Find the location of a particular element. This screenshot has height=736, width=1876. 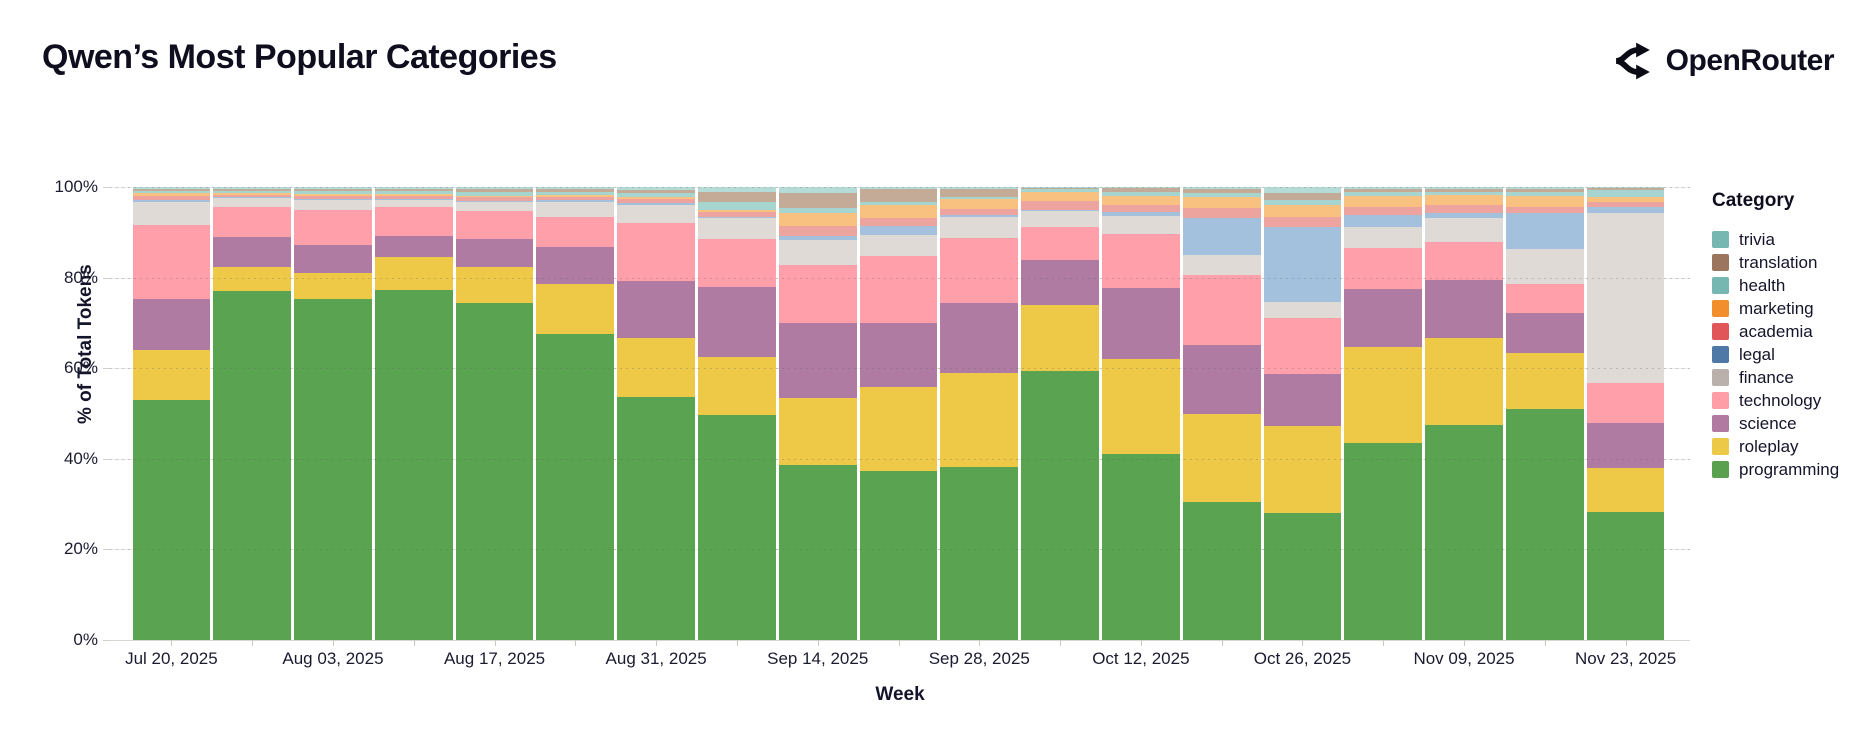

bar-oct-19-2025 is located at coordinates (1221, 413).